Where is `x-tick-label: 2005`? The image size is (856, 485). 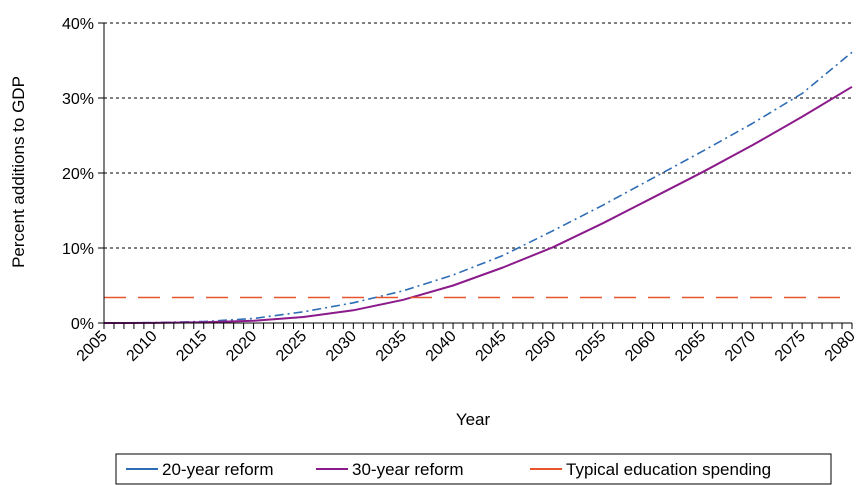
x-tick-label: 2005 is located at coordinates (92, 346).